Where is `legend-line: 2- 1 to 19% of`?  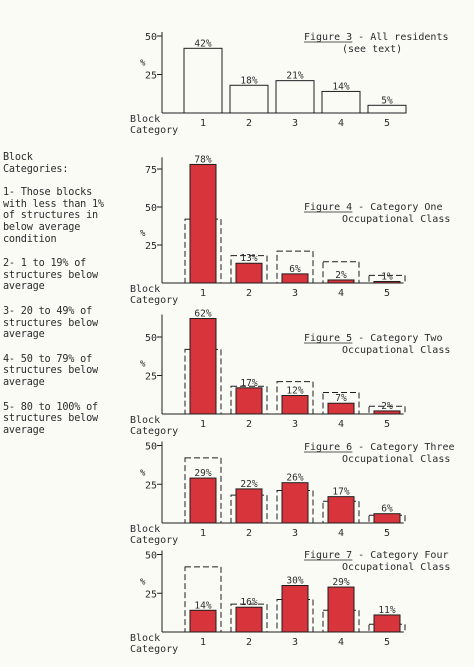 legend-line: 2- 1 to 19% of is located at coordinates (45, 264).